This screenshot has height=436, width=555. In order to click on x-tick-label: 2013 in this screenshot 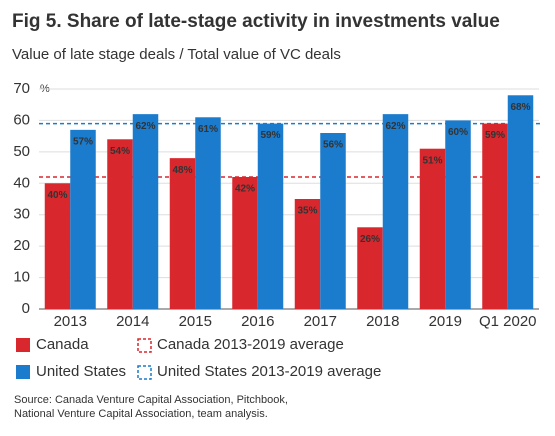, I will do `click(70, 321)`.